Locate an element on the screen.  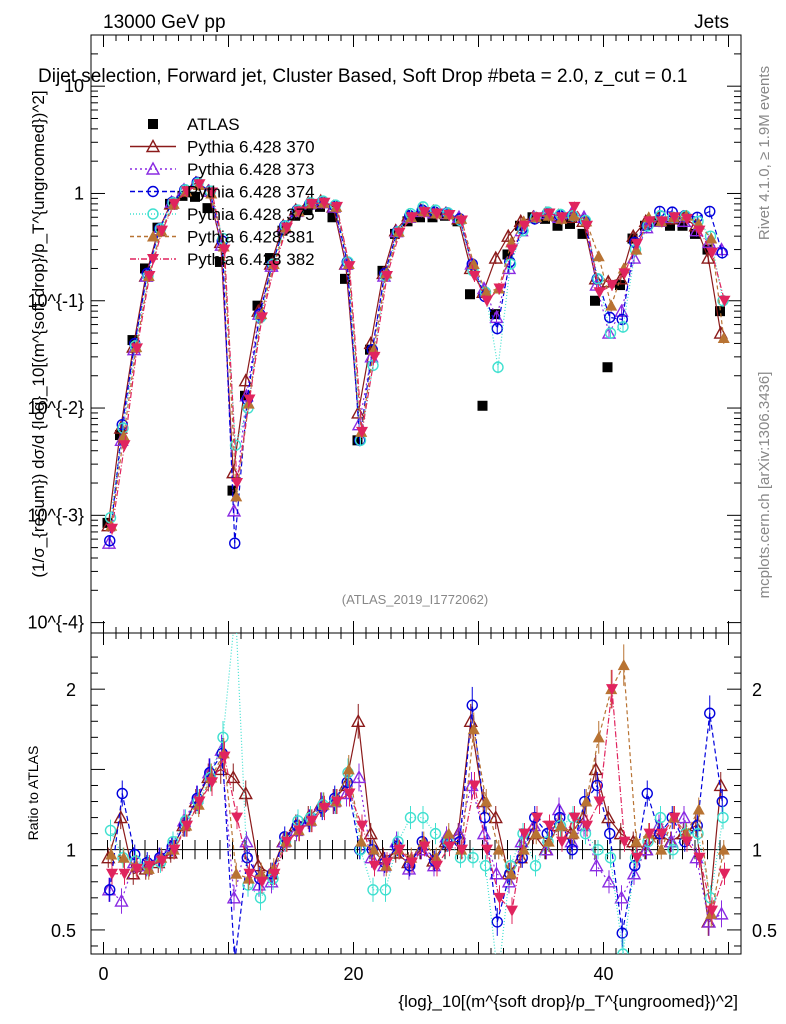
legend-entry: Pythia 6.428 373 is located at coordinates (222, 169).